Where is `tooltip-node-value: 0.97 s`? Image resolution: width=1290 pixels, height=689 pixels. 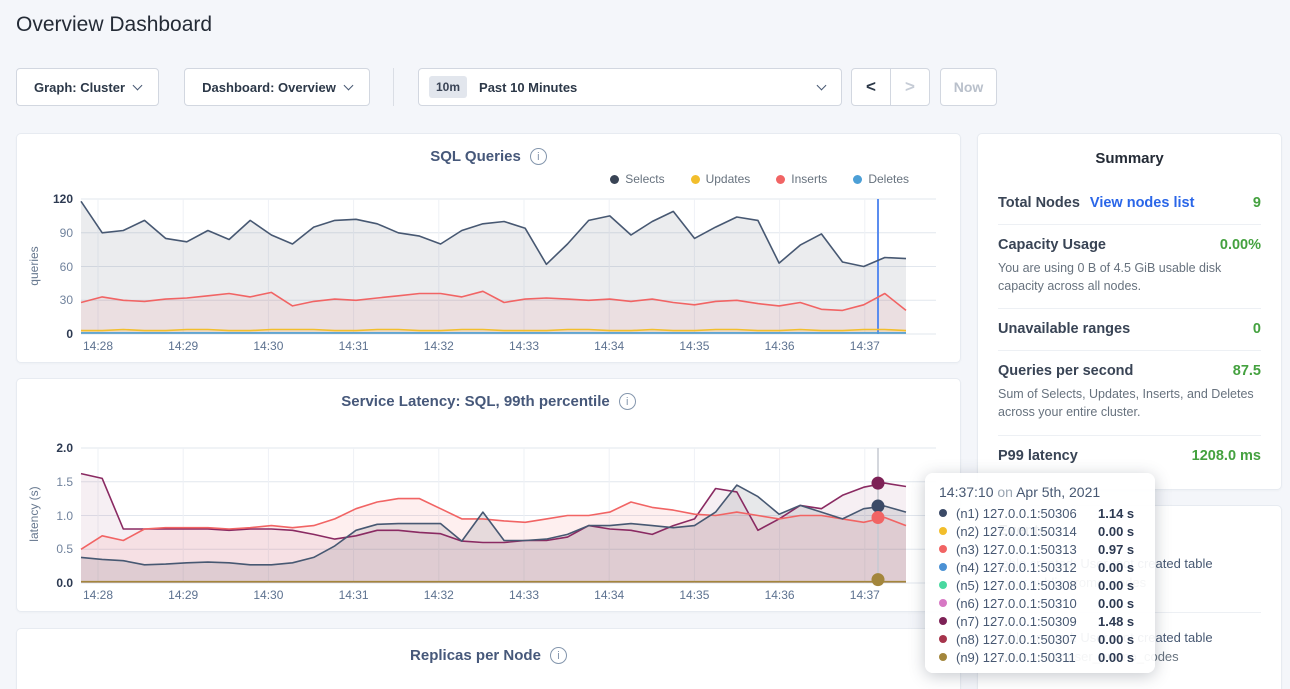
tooltip-node-value: 0.97 s is located at coordinates (1116, 549).